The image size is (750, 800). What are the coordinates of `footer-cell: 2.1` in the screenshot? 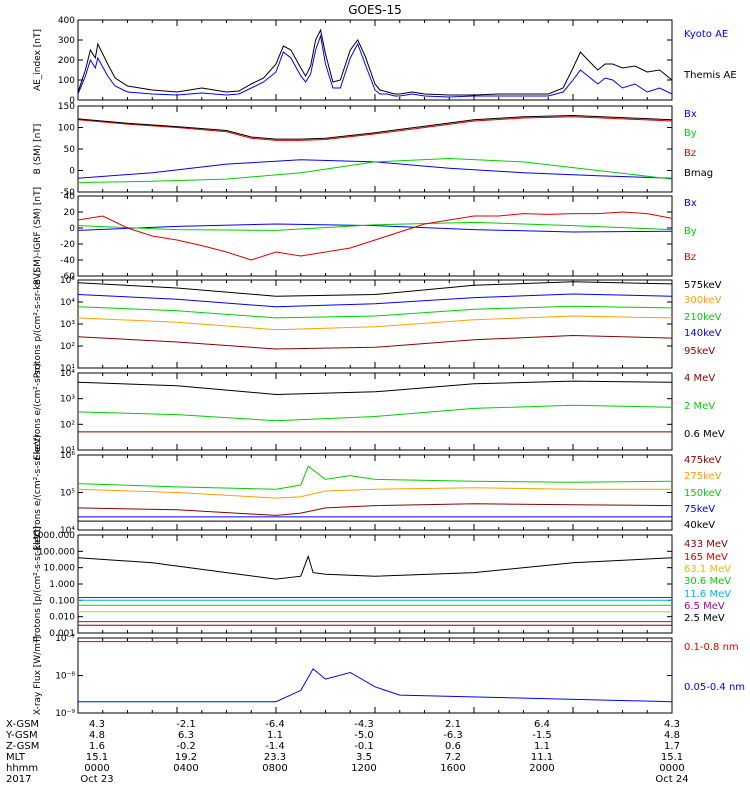 It's located at (453, 724).